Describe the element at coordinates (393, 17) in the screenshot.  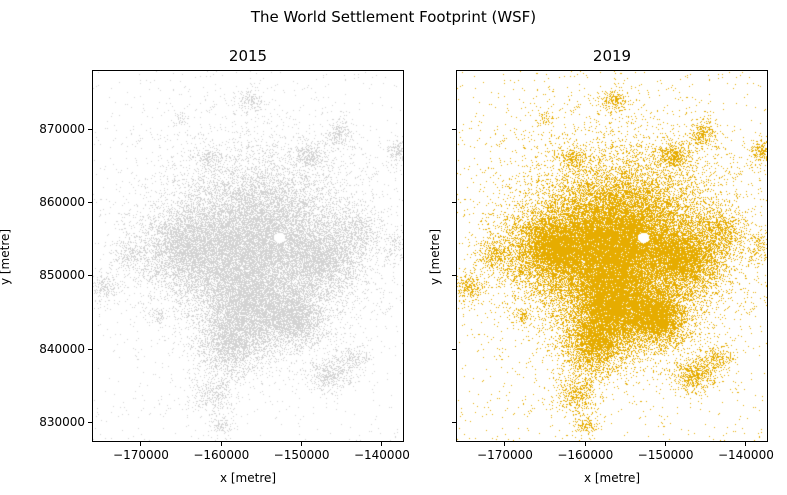
I see `figure-title: The World Settlement Footprint (WSF)` at that location.